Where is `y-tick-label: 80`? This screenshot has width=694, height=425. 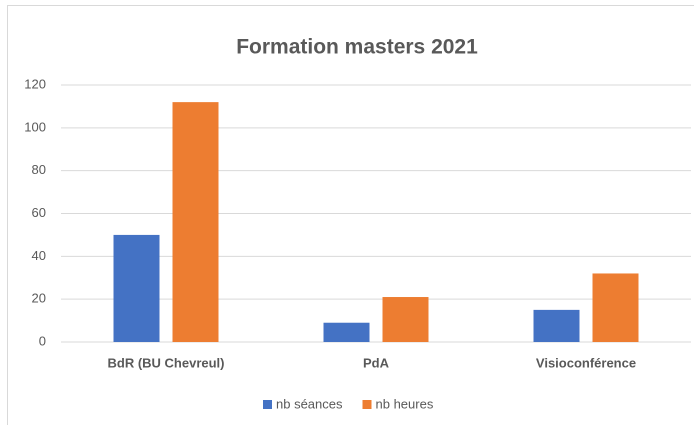 y-tick-label: 80 is located at coordinates (39, 169).